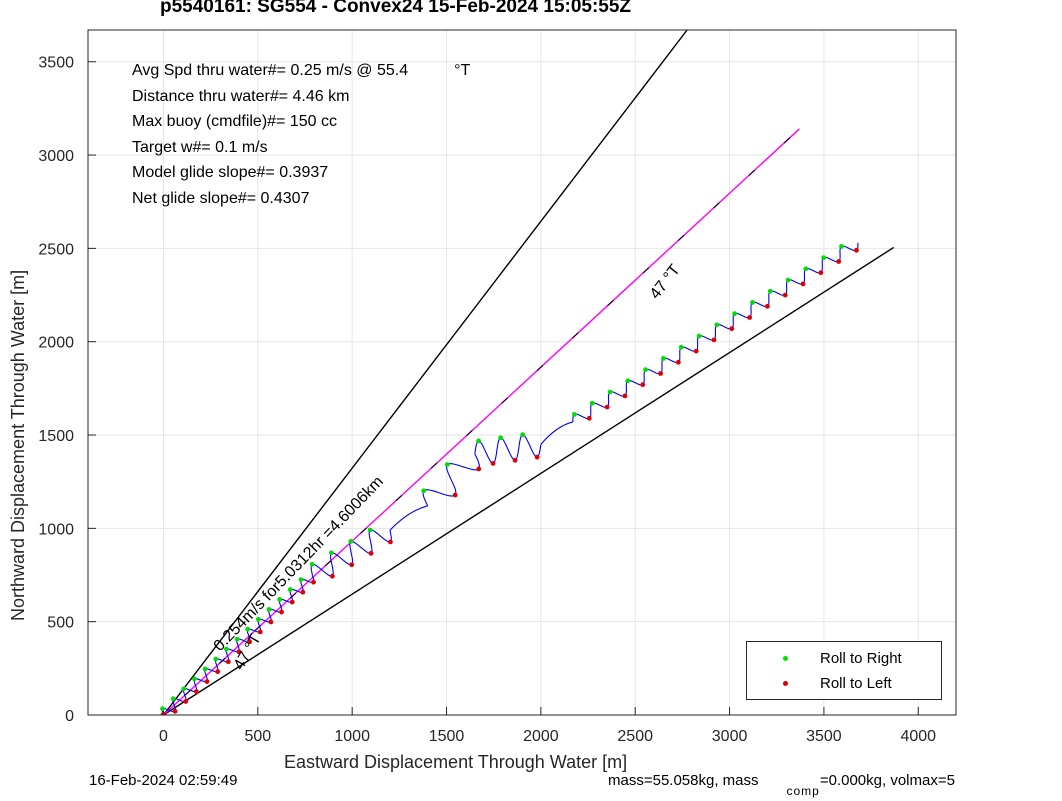  Describe the element at coordinates (785, 683) in the screenshot. I see `legend-swatch-roll-left` at that location.